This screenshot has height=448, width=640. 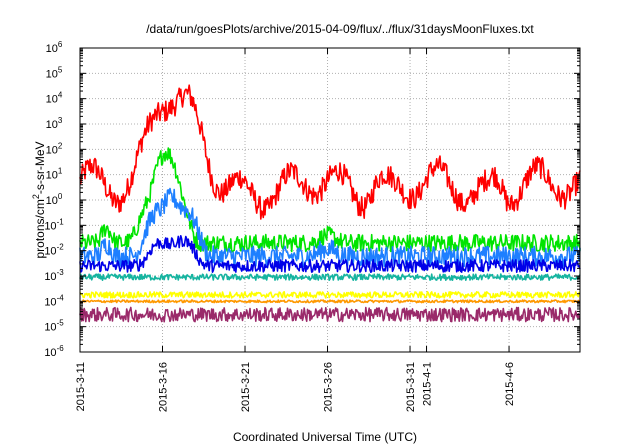 I want to click on y-tick-label: 10⁻³, so click(x=54, y=275).